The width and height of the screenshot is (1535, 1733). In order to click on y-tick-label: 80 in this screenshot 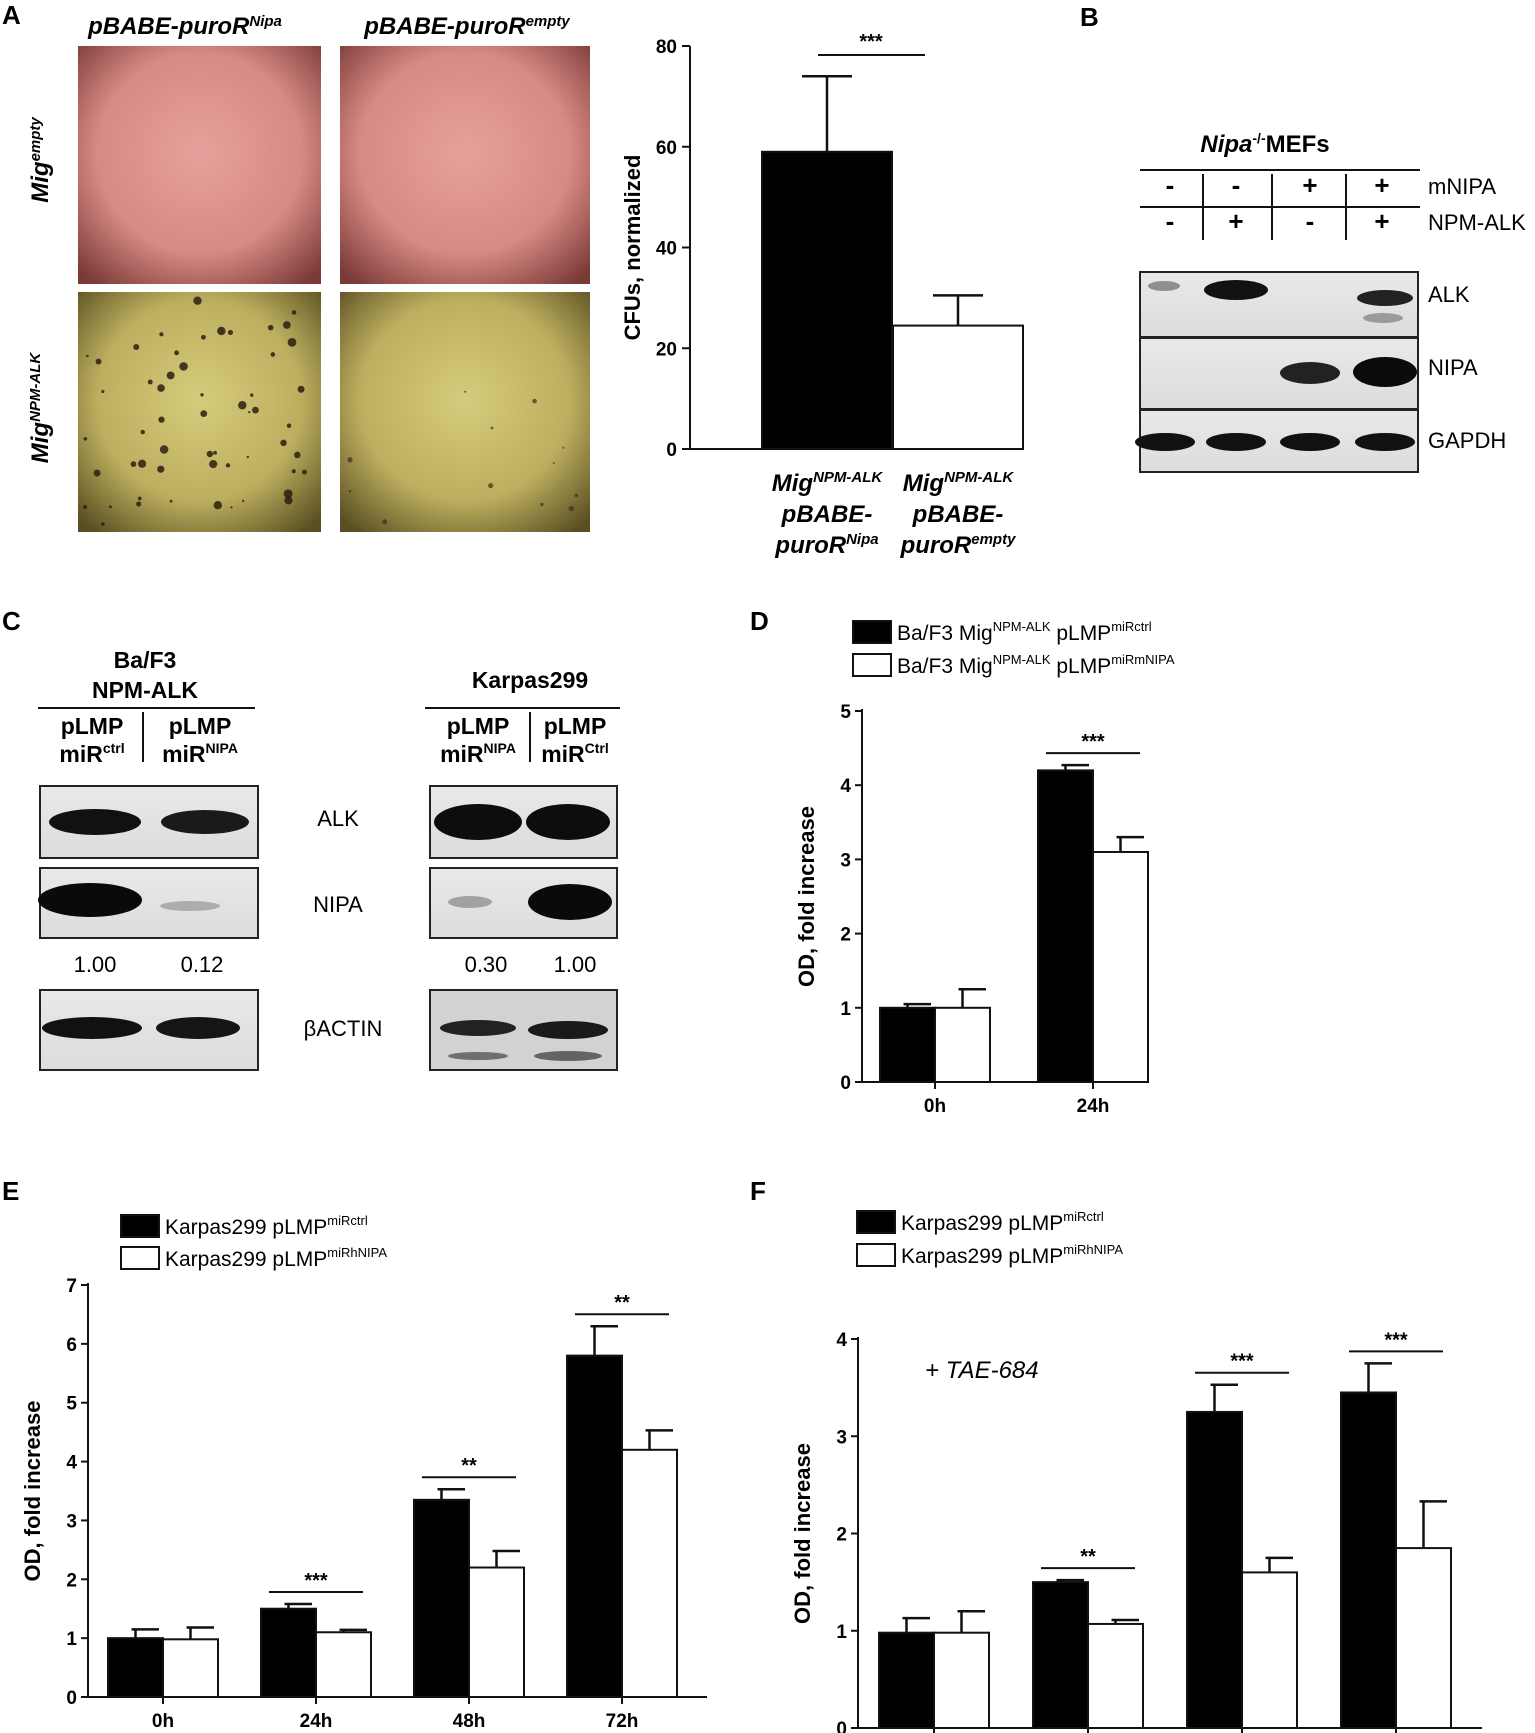, I will do `click(666, 47)`.